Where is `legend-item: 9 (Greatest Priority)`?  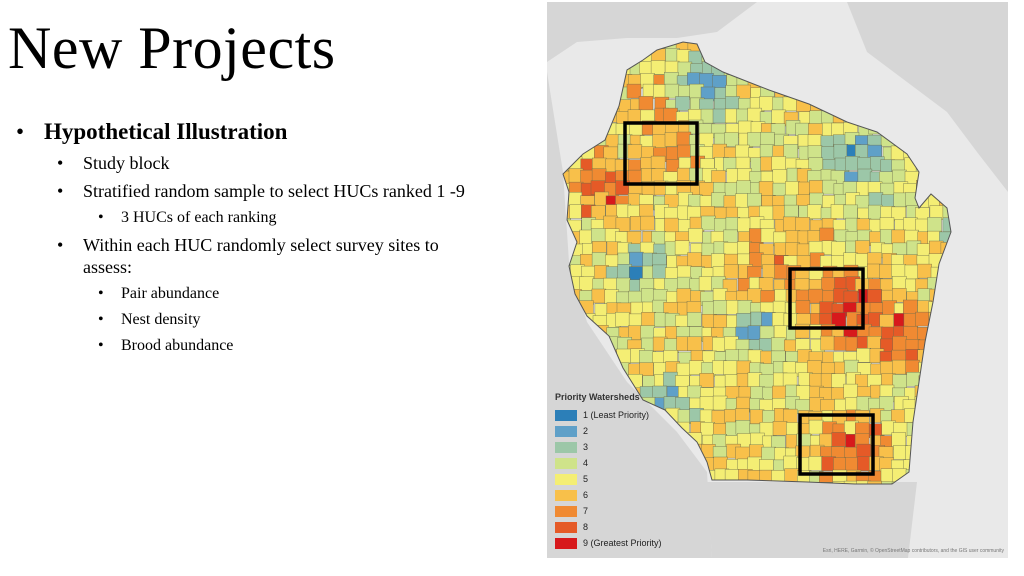 legend-item: 9 (Greatest Priority) is located at coordinates (620, 543).